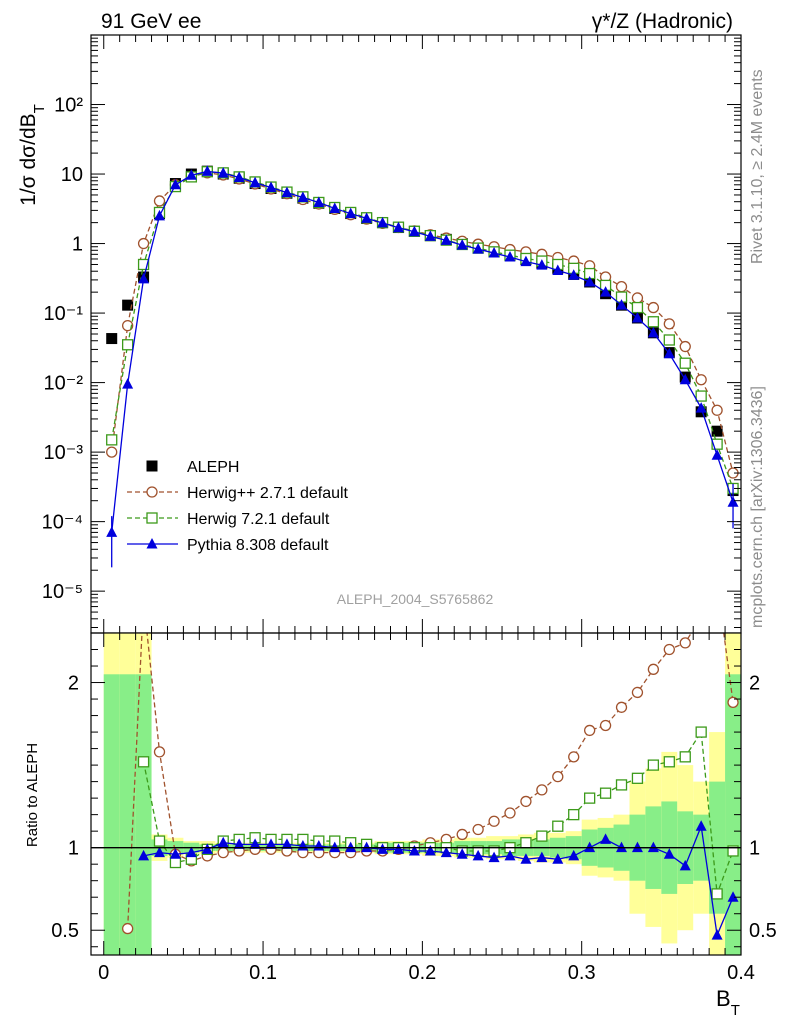 The image size is (786, 1024). What do you see at coordinates (73, 684) in the screenshot?
I see `ratio-y-tick-label: 2` at bounding box center [73, 684].